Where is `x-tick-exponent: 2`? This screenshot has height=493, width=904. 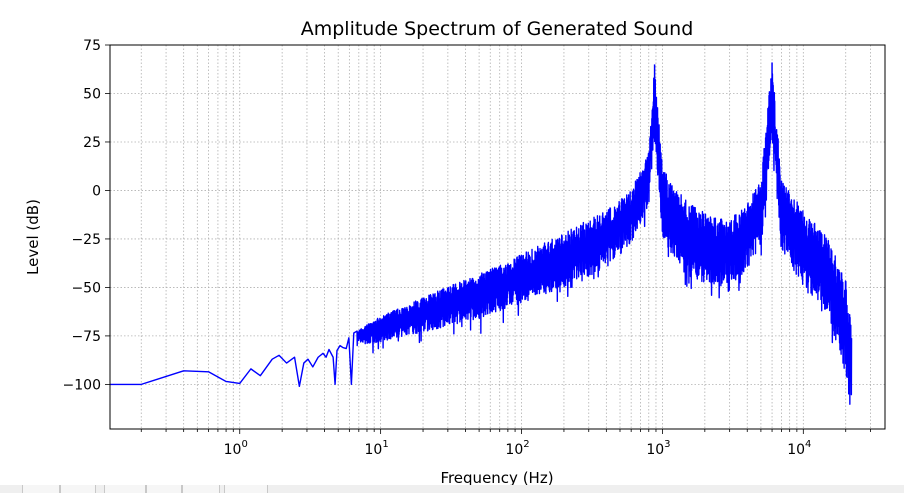
x-tick-exponent: 2 is located at coordinates (526, 444).